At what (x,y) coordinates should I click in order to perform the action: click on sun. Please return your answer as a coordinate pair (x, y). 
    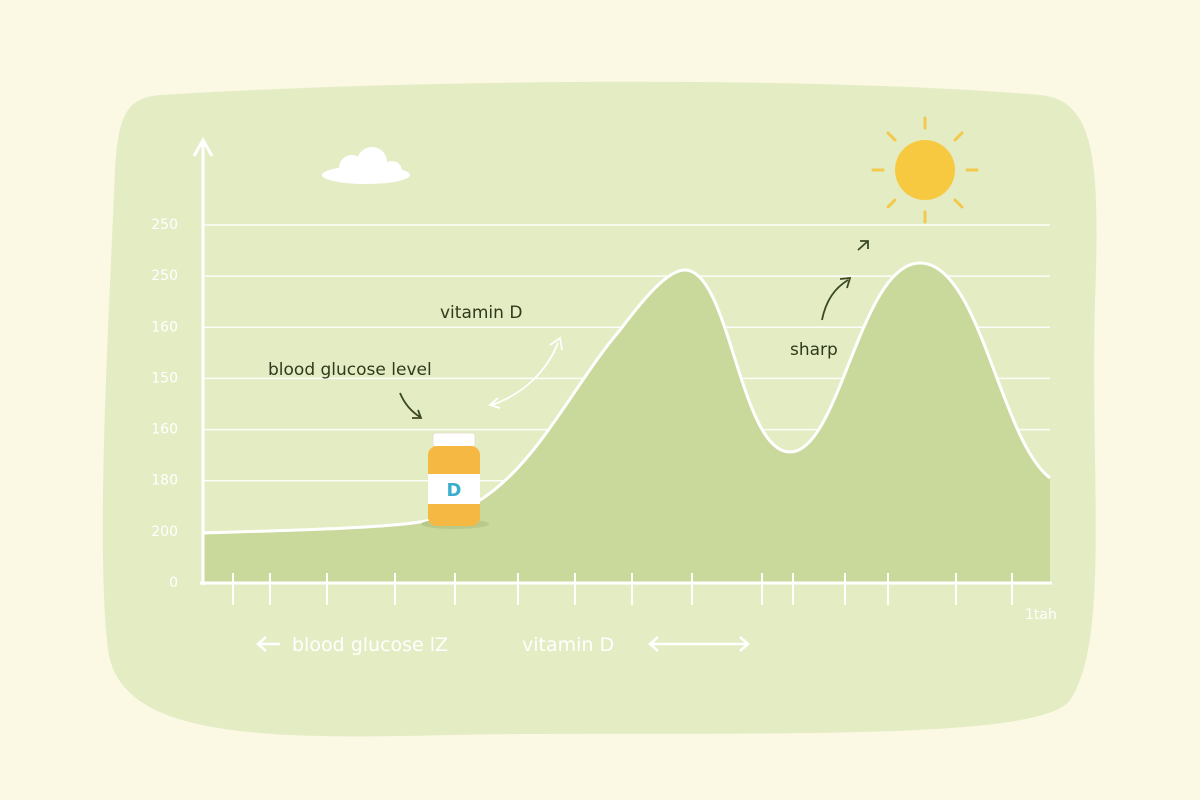
    Looking at the image, I should click on (925, 170).